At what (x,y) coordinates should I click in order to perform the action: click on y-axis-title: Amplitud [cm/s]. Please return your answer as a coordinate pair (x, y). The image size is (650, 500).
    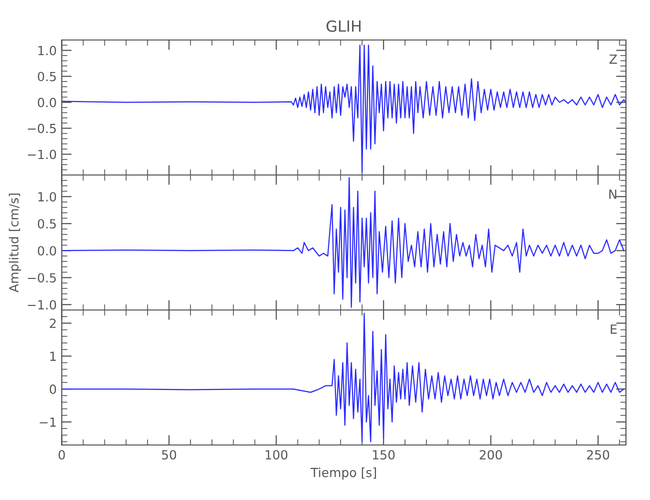
    Looking at the image, I should click on (14, 243).